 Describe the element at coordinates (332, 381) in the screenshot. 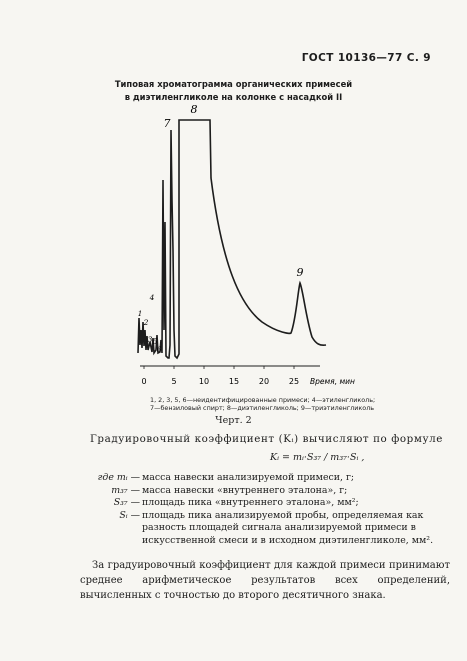

I see `x-axis-label: Время, мин` at that location.